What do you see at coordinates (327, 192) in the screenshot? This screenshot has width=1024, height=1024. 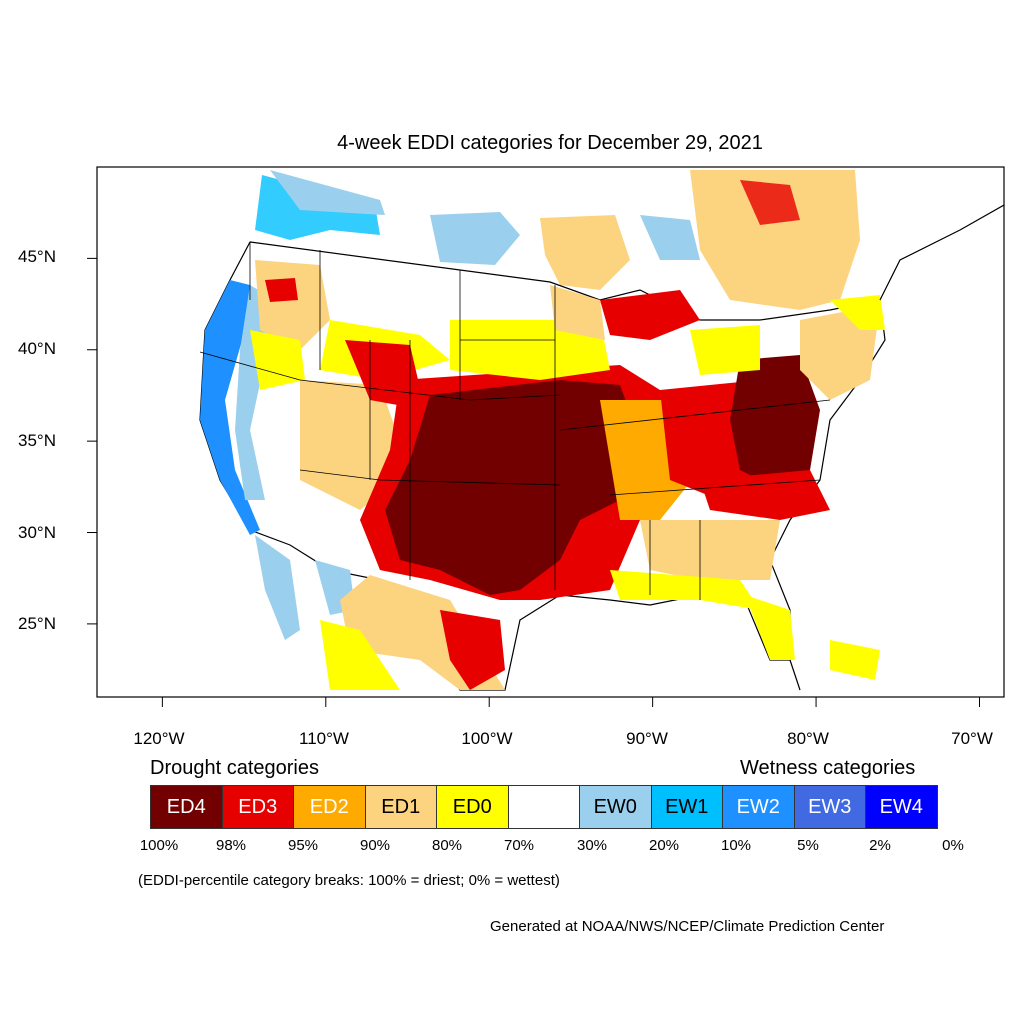 I see `canada-west-light-wet-region` at bounding box center [327, 192].